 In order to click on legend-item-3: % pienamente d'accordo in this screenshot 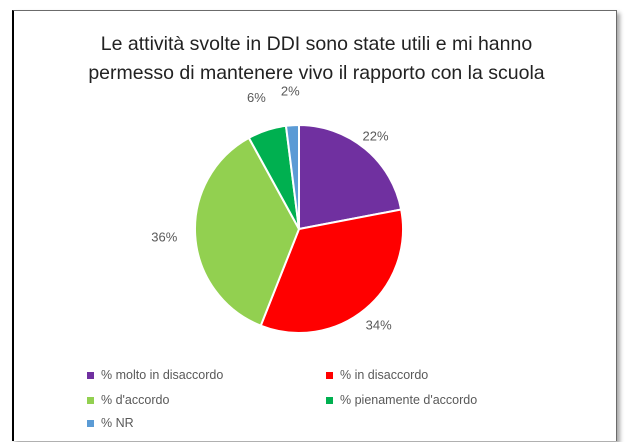, I will do `click(401, 400)`.